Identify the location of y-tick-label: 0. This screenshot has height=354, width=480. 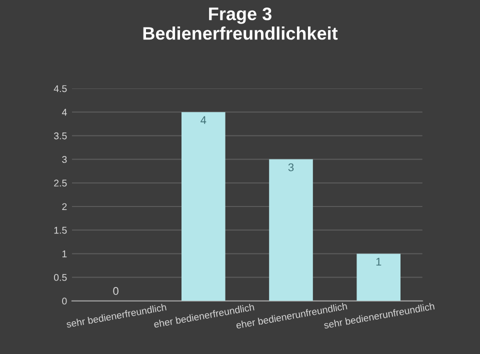
(64, 301).